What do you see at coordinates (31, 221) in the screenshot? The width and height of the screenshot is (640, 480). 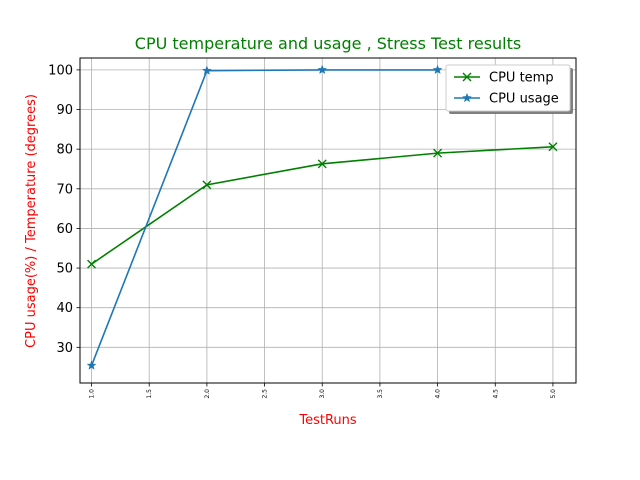 I see `y-axis-label: CPU usage(%) / Temperature (degrees)` at bounding box center [31, 221].